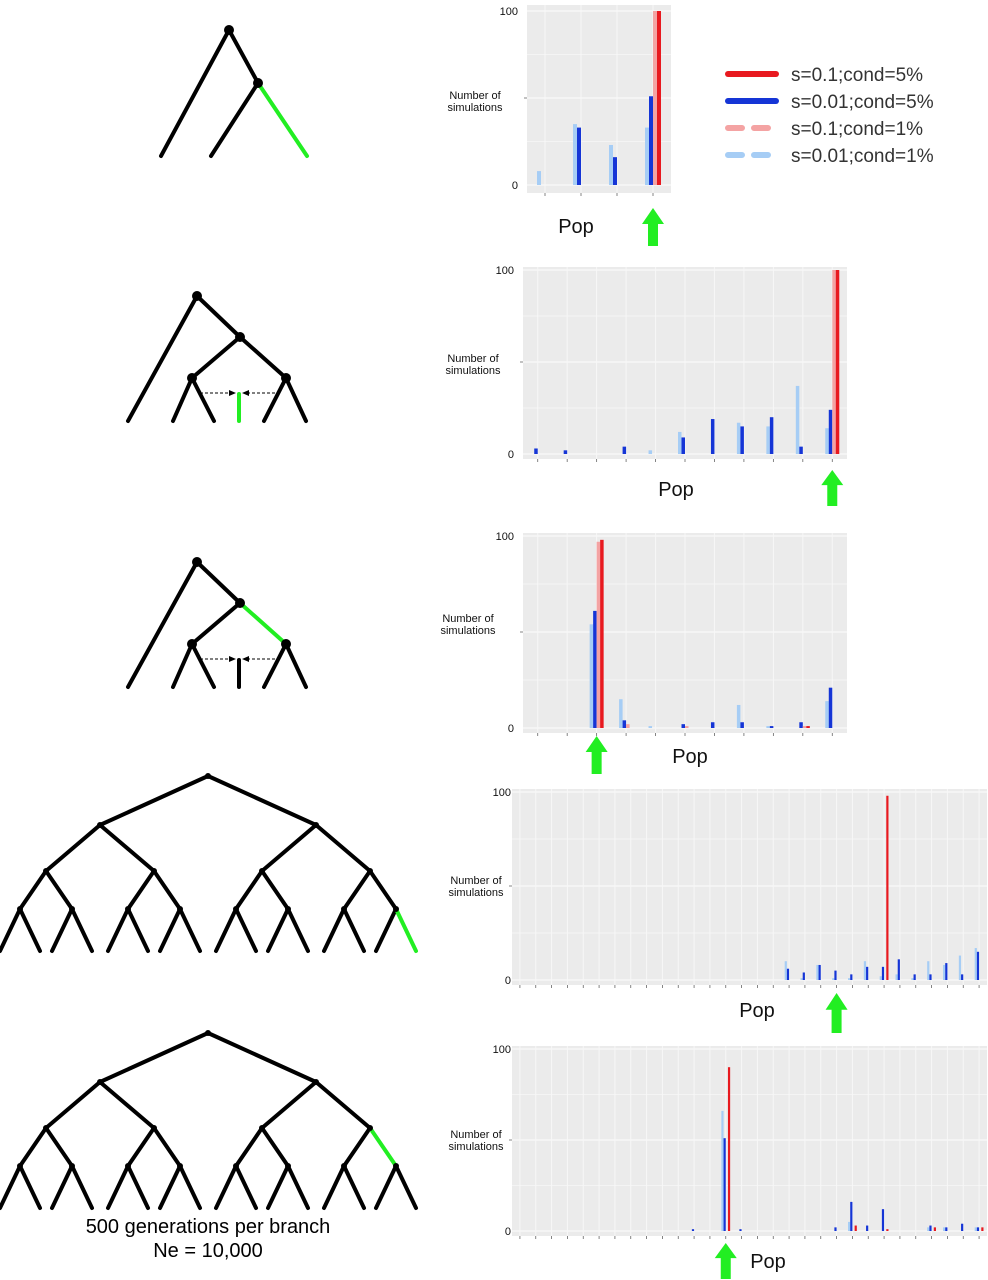  I want to click on chart-1: 100 0 Number of simulations Pop, so click(559, 125).